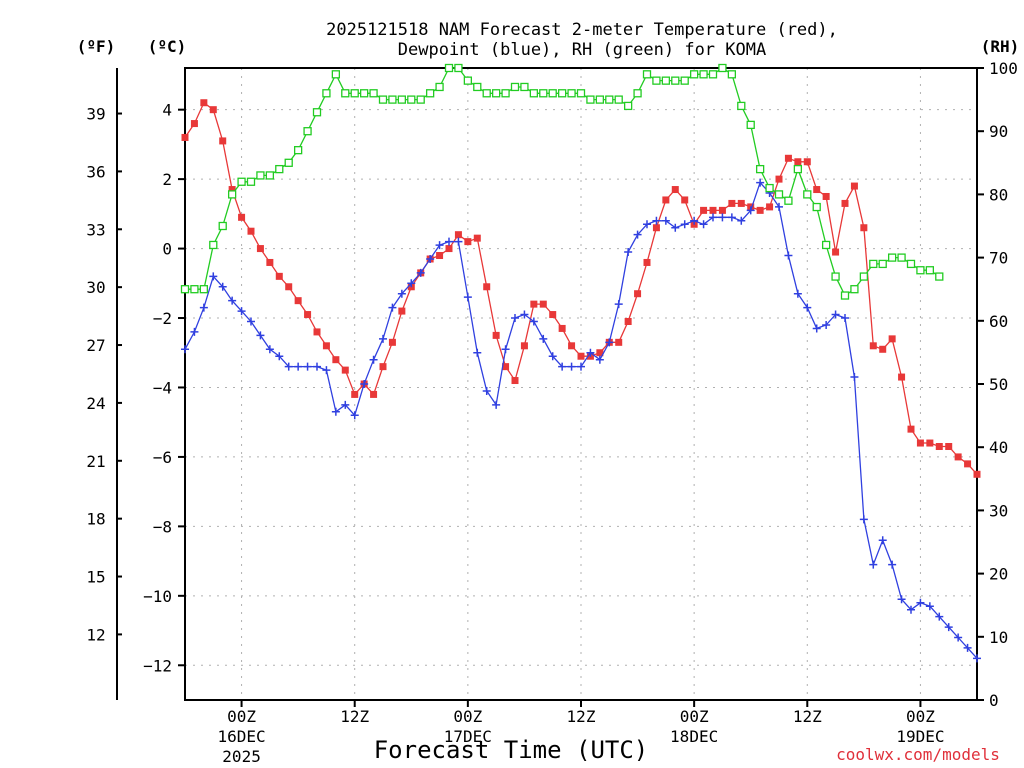  Describe the element at coordinates (1000, 46) in the screenshot. I see `rh-axis-unit: (RH)` at that location.